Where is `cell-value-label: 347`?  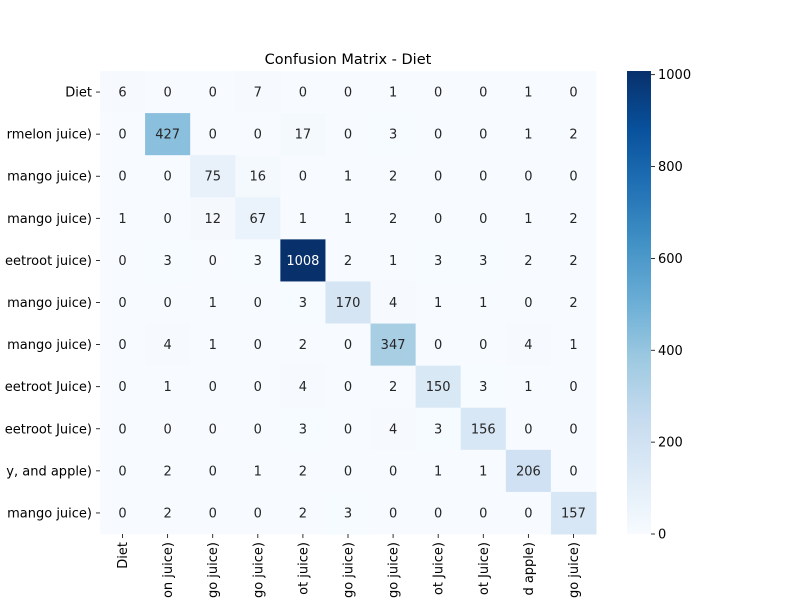 cell-value-label: 347 is located at coordinates (393, 345).